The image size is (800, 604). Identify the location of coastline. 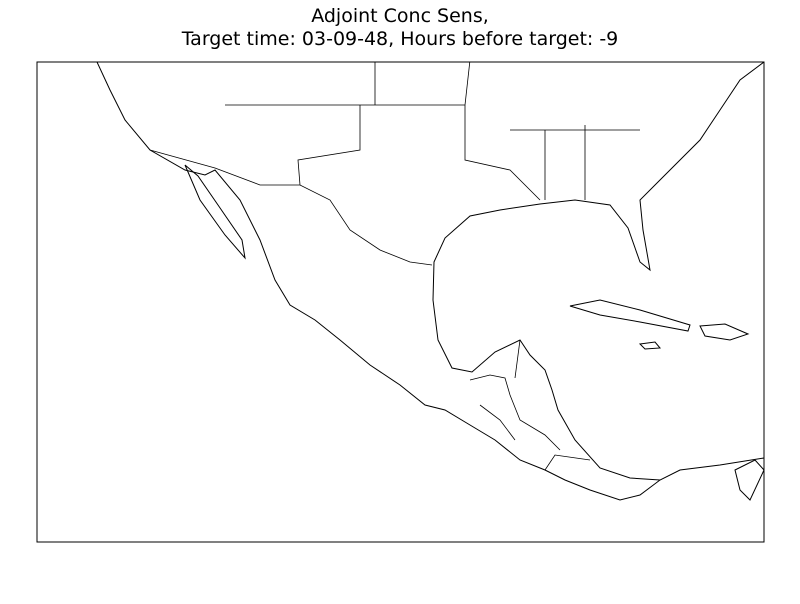
(215, 212).